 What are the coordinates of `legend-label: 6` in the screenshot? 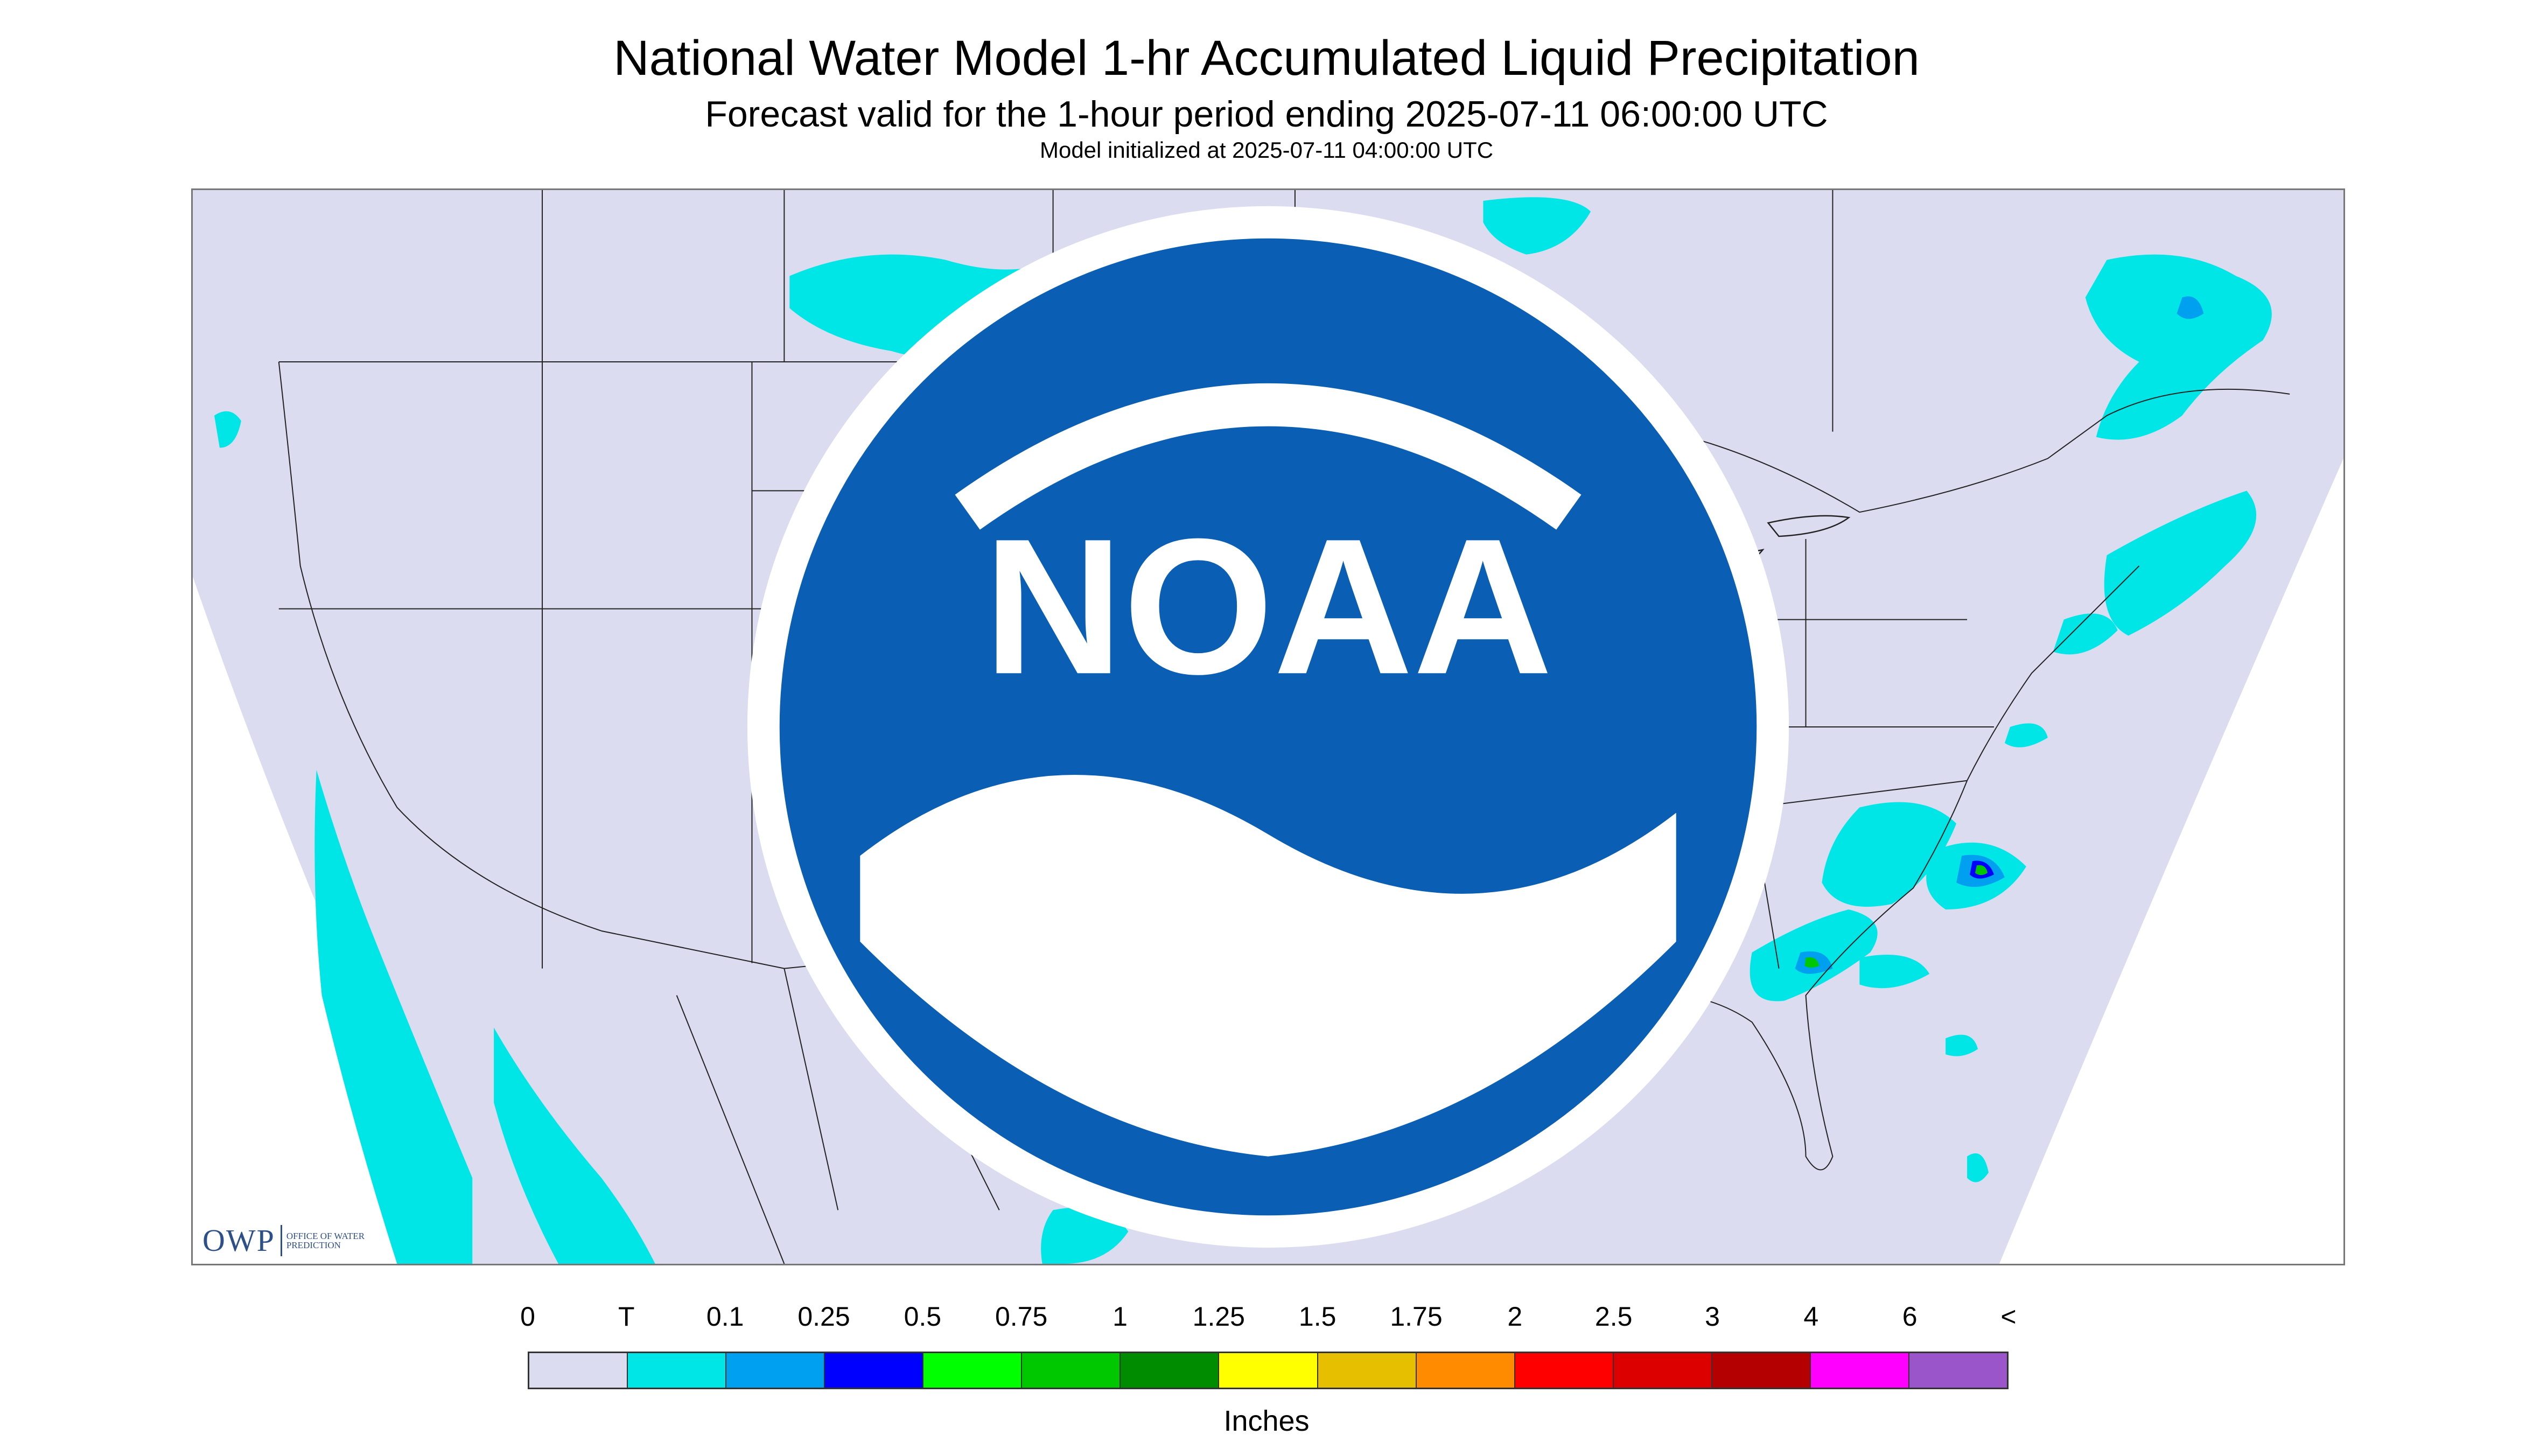 It's located at (1910, 1316).